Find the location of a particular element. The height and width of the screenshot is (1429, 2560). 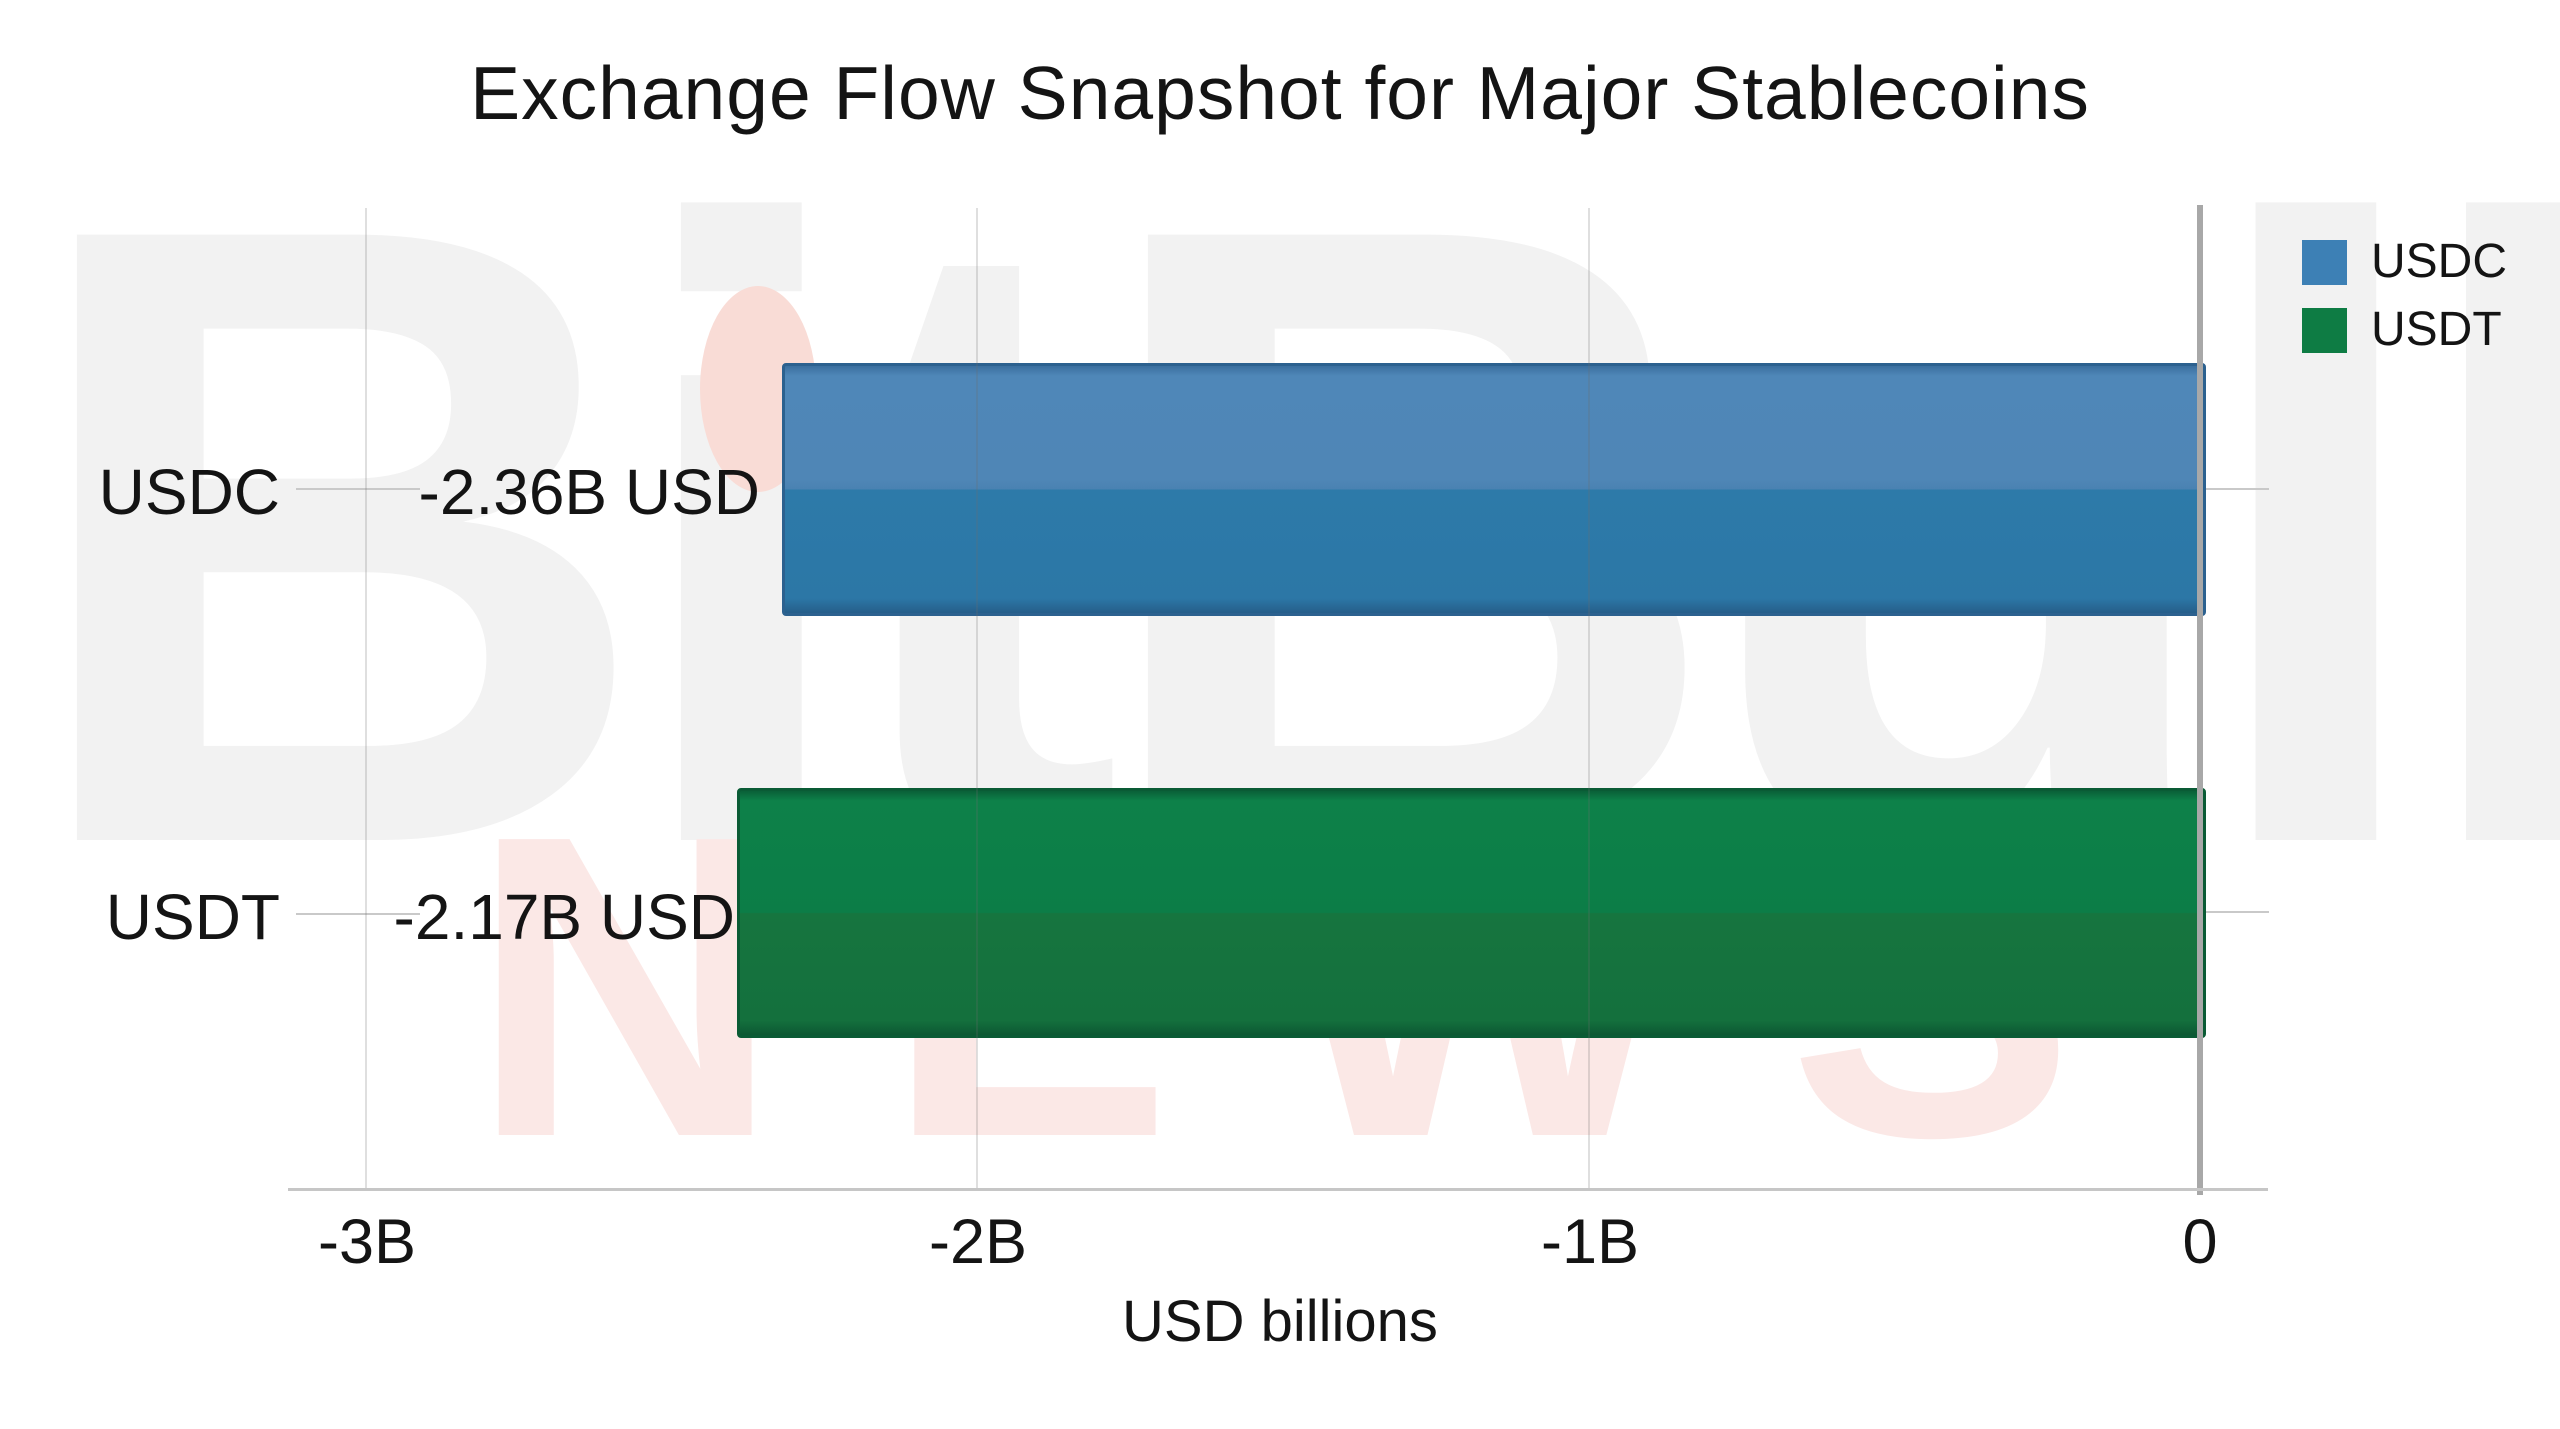

legend: USDC USDT is located at coordinates (2404, 306).